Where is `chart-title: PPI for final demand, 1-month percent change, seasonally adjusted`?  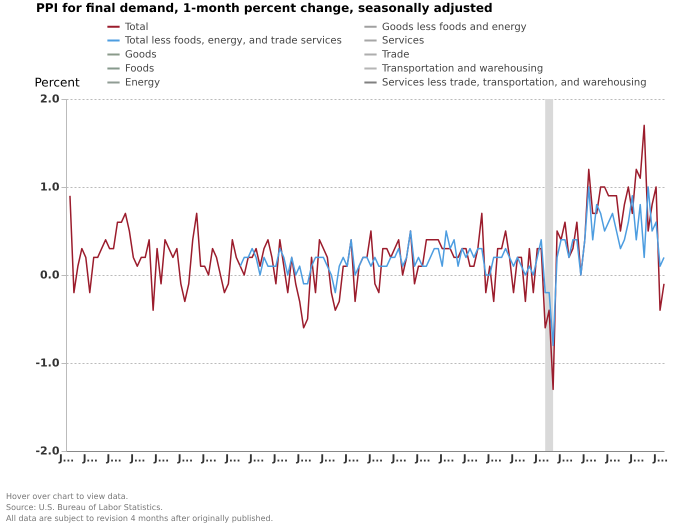
chart-title: PPI for final demand, 1-month percent change, seasonally adjusted is located at coordinates (264, 8).